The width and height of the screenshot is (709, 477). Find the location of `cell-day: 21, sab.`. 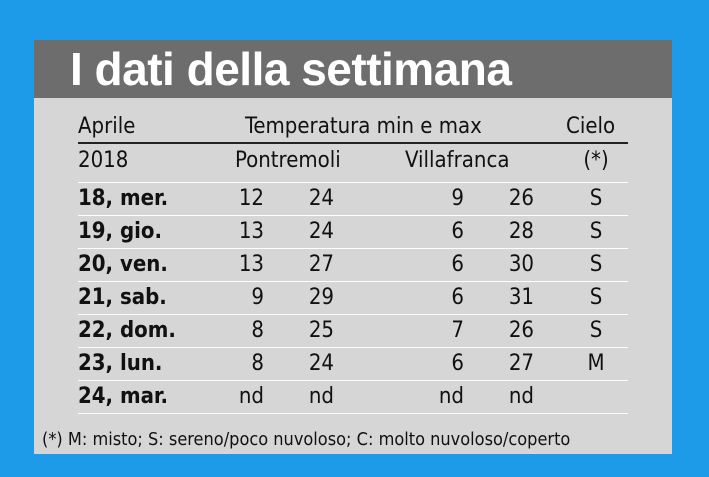

cell-day: 21, sab. is located at coordinates (122, 297).